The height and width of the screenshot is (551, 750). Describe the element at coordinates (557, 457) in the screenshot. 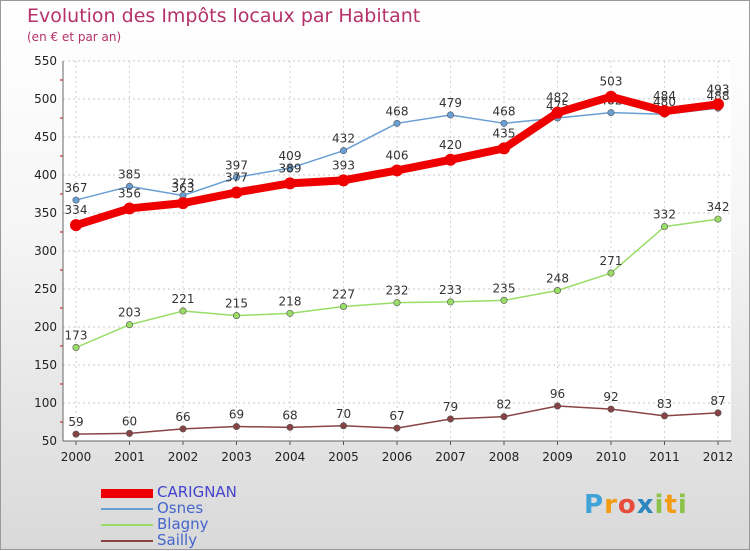

I see `x-tick-label: 2009` at that location.